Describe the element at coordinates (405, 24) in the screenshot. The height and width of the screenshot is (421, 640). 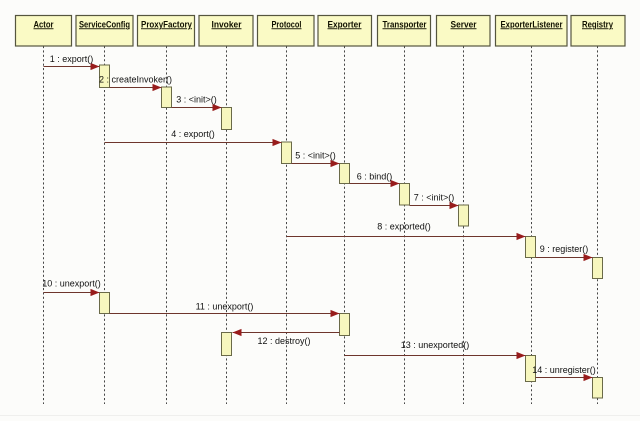
I see `svg-text: Transporter` at that location.